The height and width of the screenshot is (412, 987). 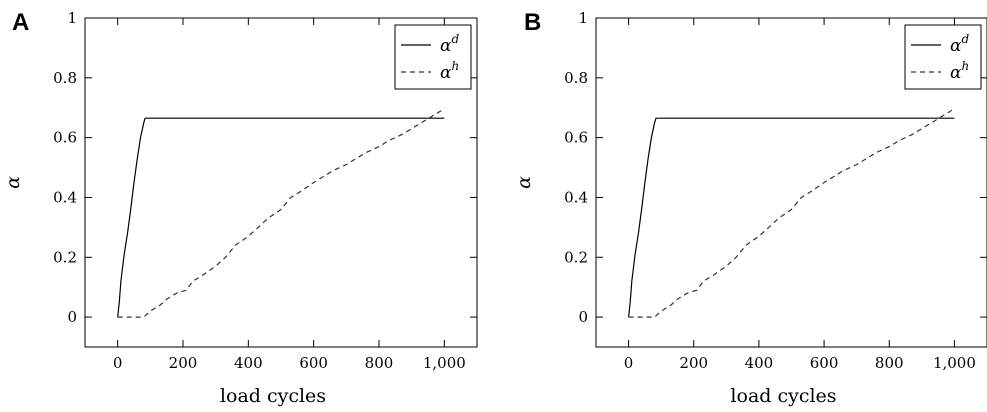 I want to click on panel-label: A, so click(x=20, y=22).